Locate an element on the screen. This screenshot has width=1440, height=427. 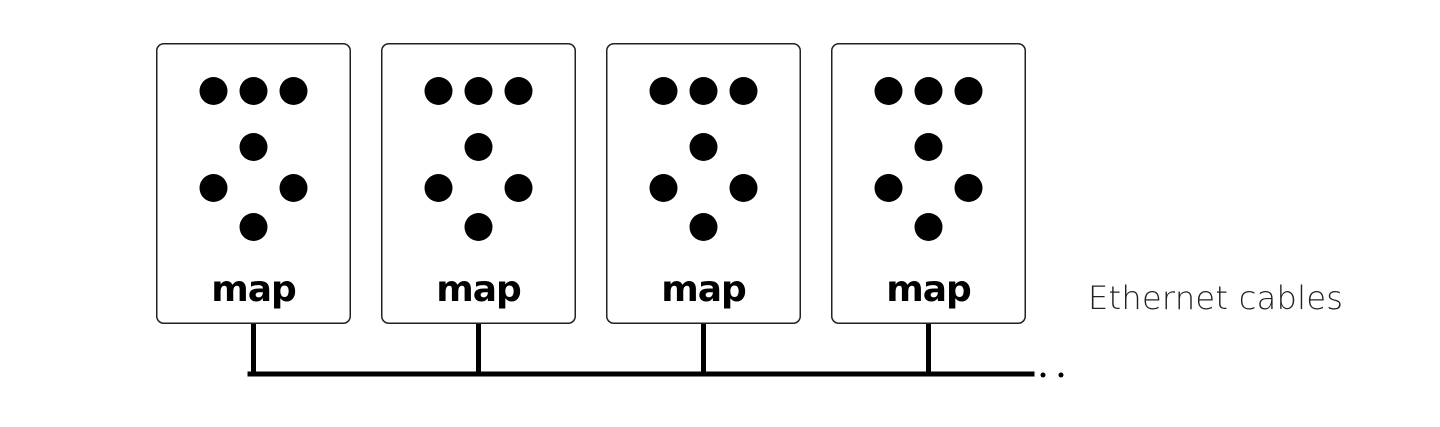
map-device-4: map is located at coordinates (928, 208).